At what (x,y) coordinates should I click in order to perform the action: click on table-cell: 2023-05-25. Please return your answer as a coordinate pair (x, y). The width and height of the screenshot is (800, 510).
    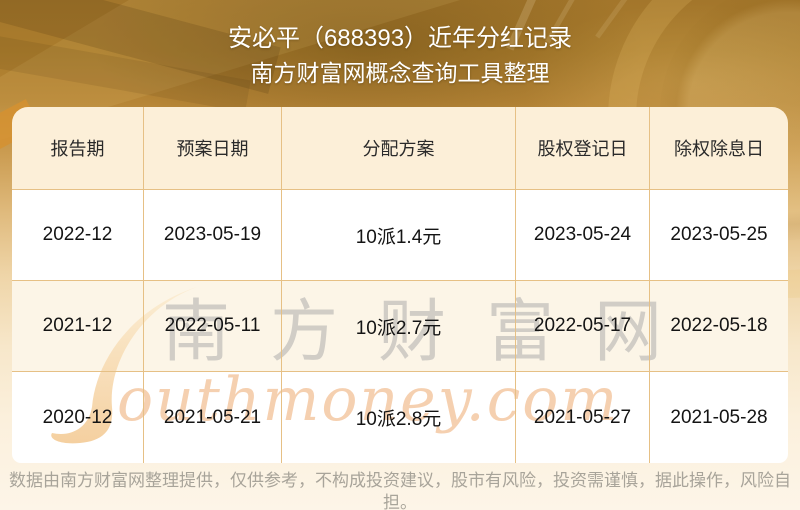
    Looking at the image, I should click on (719, 235).